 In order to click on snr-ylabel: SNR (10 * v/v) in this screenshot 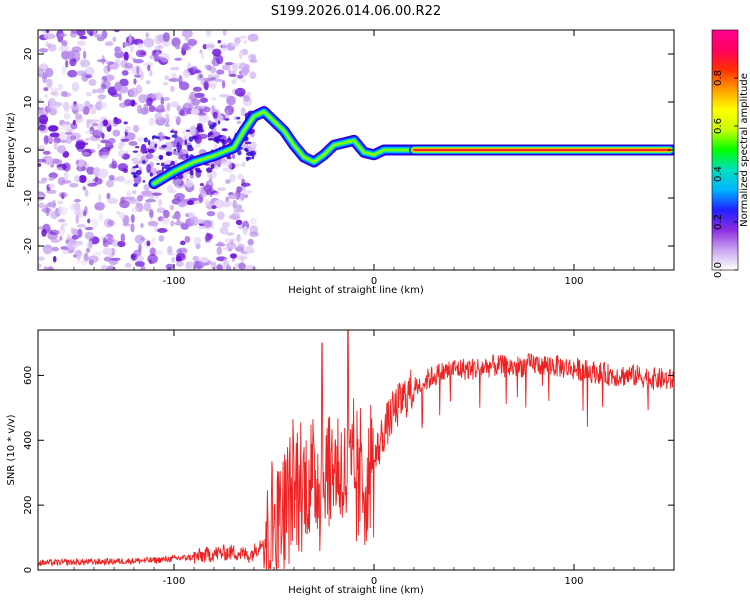, I will do `click(11, 449)`.